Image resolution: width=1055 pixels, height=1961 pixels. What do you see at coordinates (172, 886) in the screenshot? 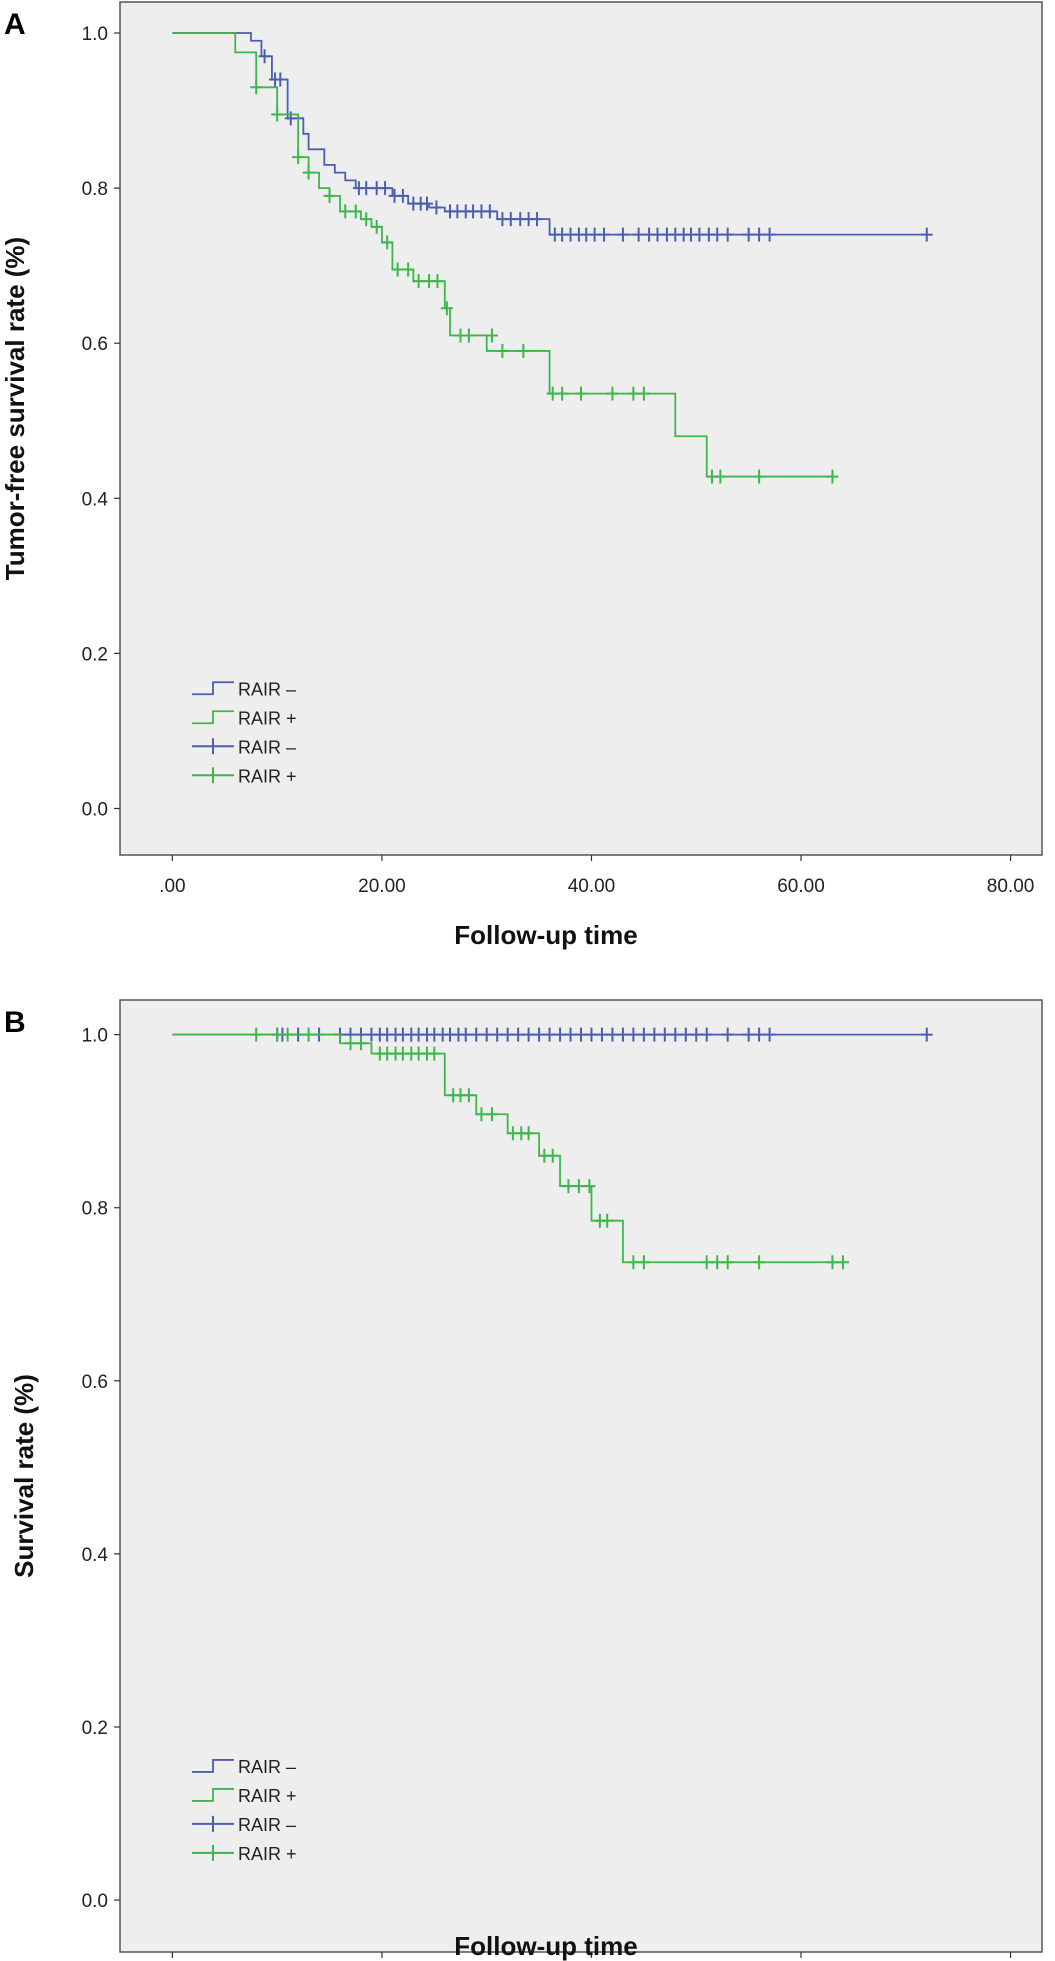
I see `x-tick-label: .00` at bounding box center [172, 886].